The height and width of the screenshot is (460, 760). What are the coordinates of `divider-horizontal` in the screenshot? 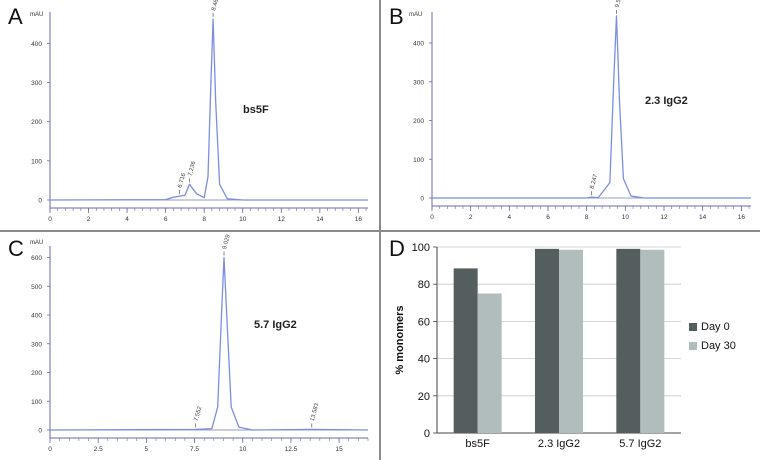 It's located at (380, 231).